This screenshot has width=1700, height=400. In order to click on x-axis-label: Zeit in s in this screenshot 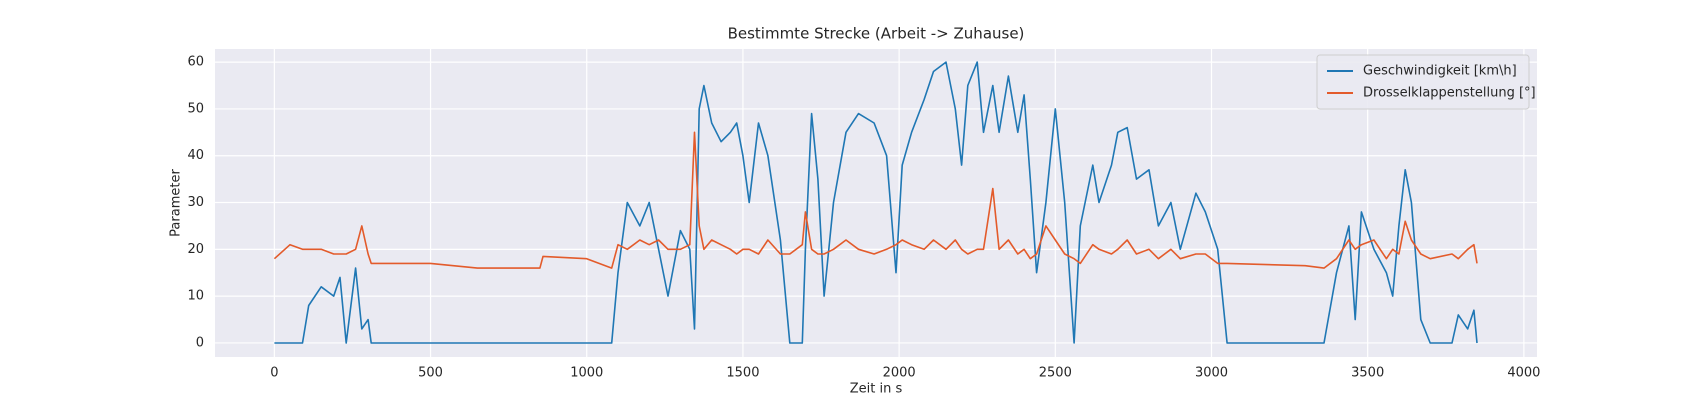, I will do `click(876, 389)`.